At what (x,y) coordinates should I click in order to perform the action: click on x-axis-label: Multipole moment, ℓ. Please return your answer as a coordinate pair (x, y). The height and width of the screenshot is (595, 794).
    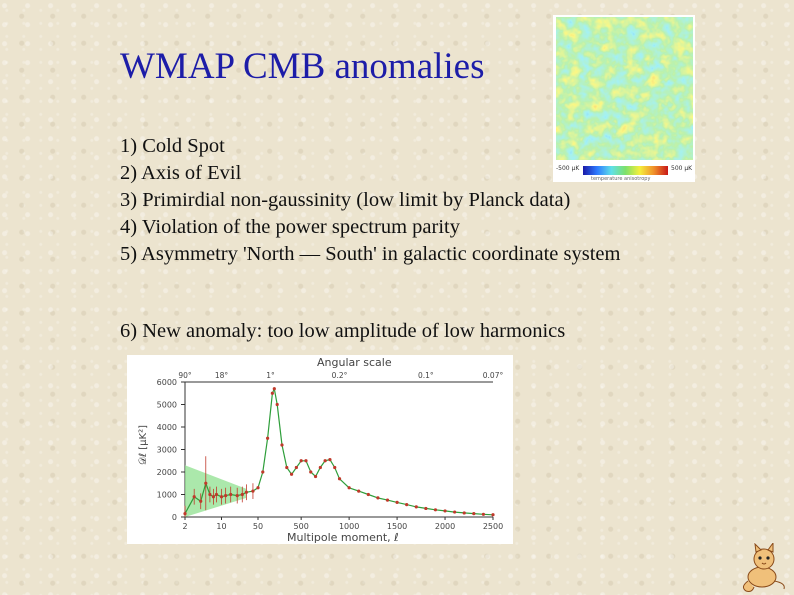
    Looking at the image, I should click on (343, 537).